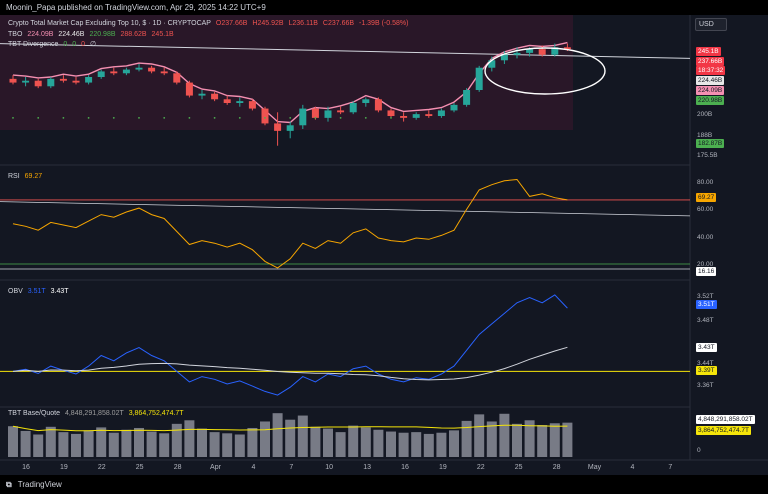 This screenshot has width=768, height=494. Describe the element at coordinates (594, 467) in the screenshot. I see `time-axis-label: May` at that location.